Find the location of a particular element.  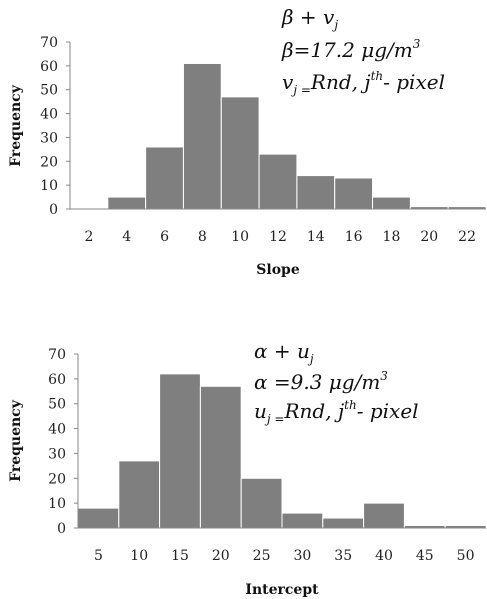

intercept-x-tick-label: 20 is located at coordinates (221, 556).